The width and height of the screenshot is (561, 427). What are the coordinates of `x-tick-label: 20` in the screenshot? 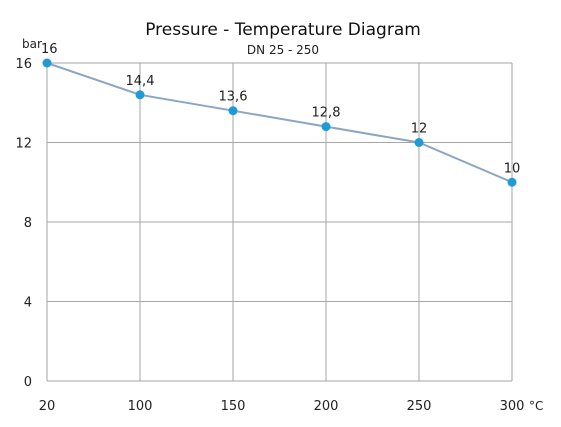 It's located at (47, 406).